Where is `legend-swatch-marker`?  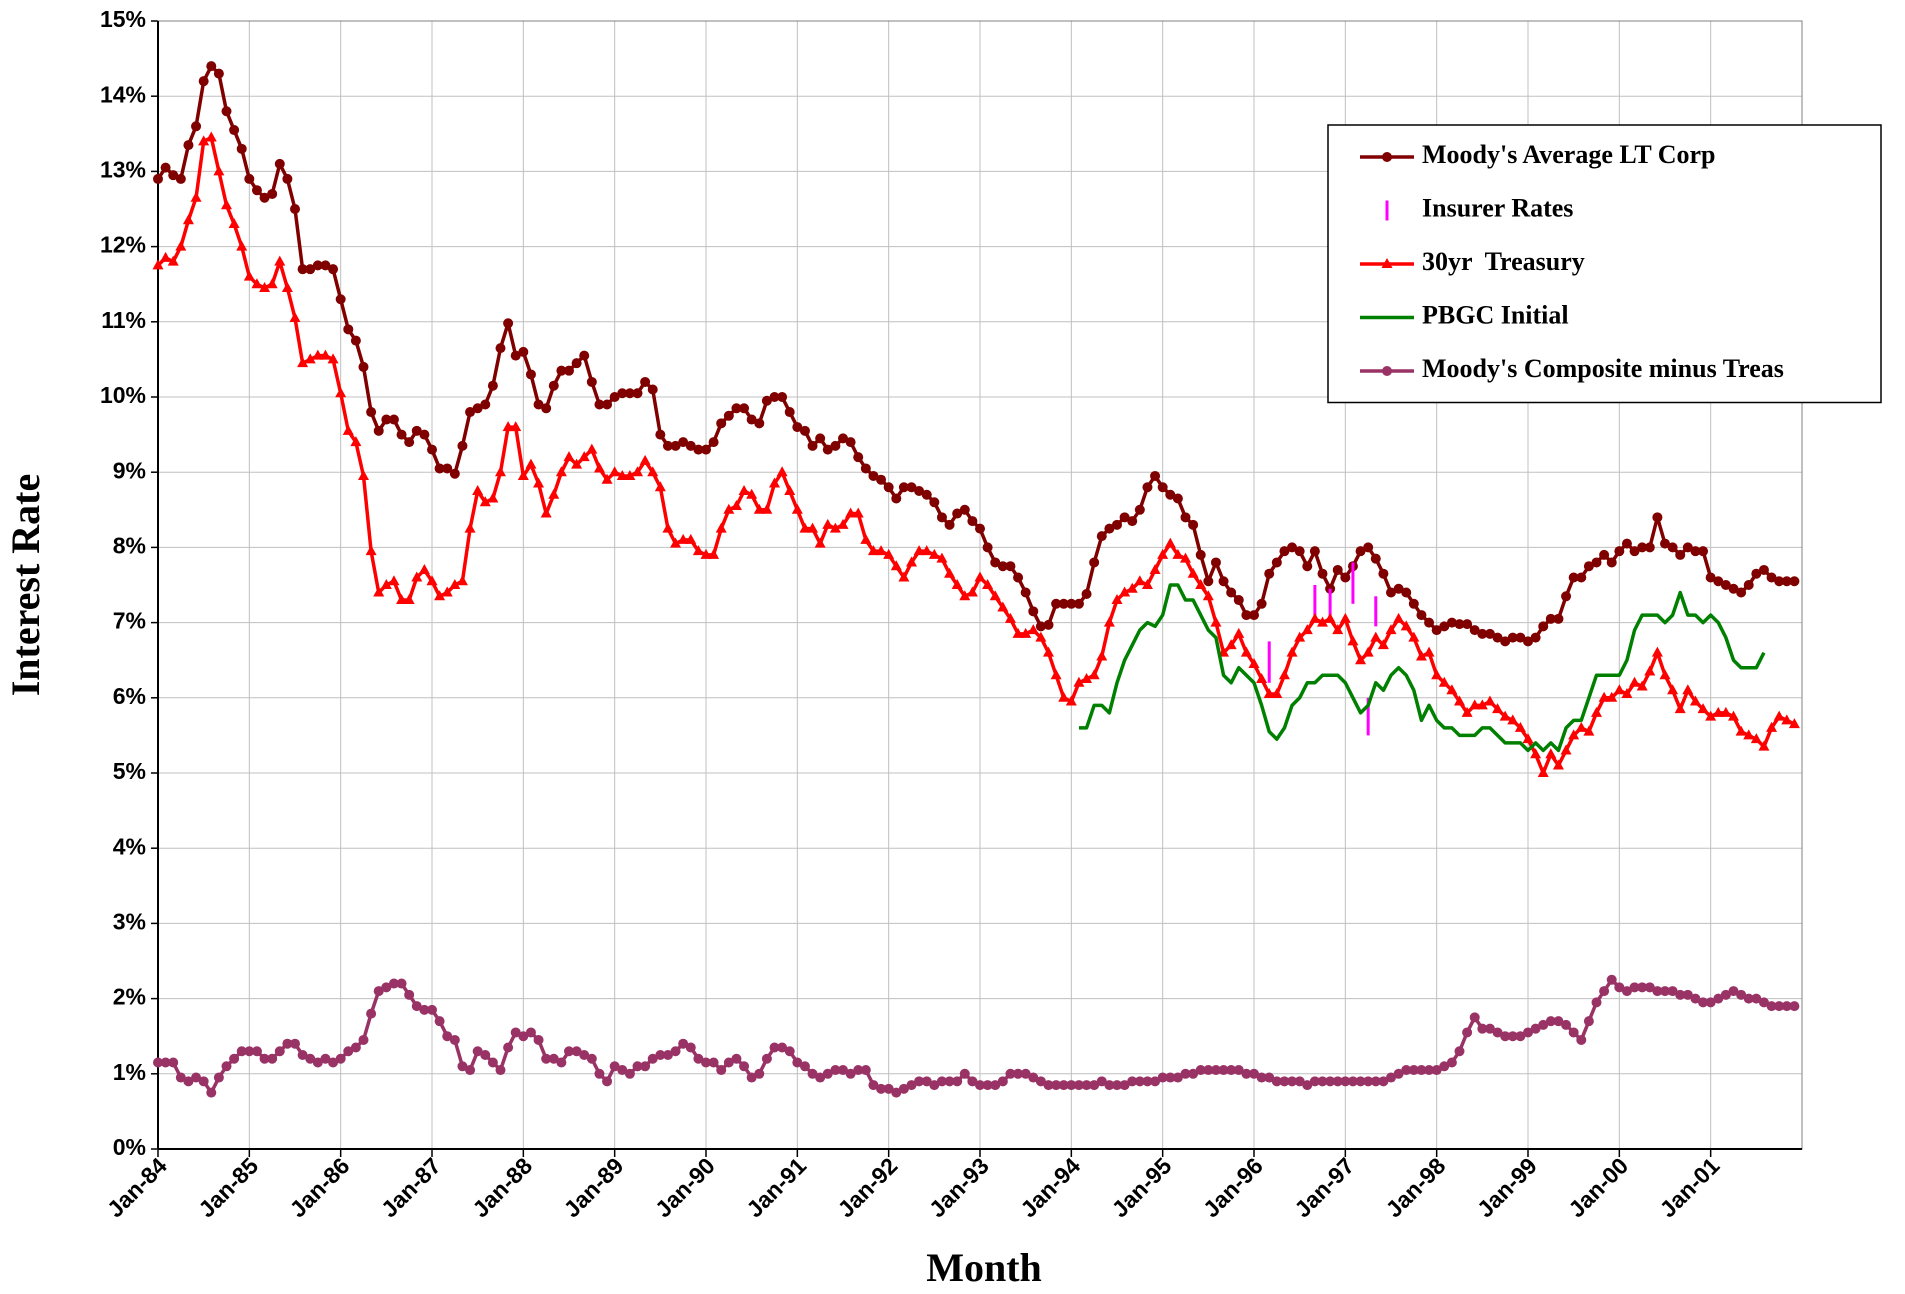 legend-swatch-marker is located at coordinates (1387, 371).